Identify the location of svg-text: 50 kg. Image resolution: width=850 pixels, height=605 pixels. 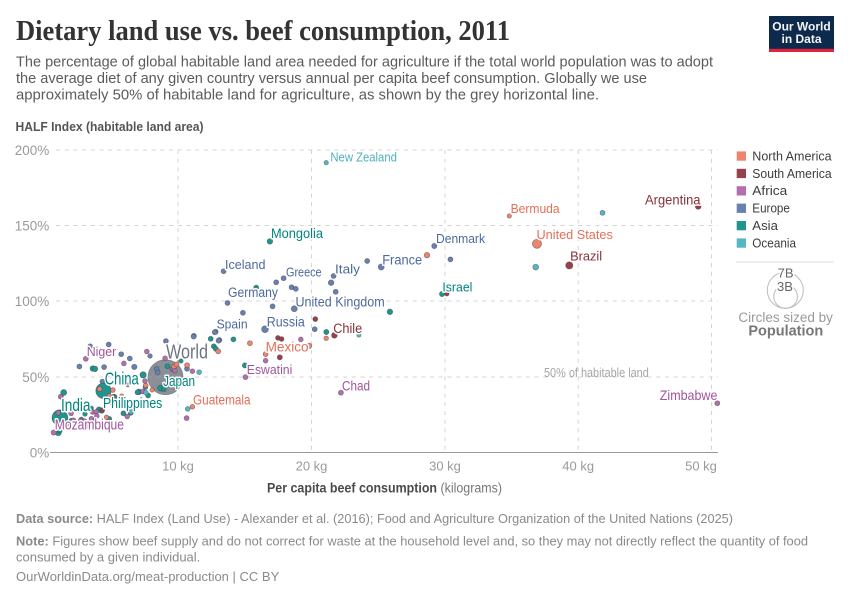
(701, 466).